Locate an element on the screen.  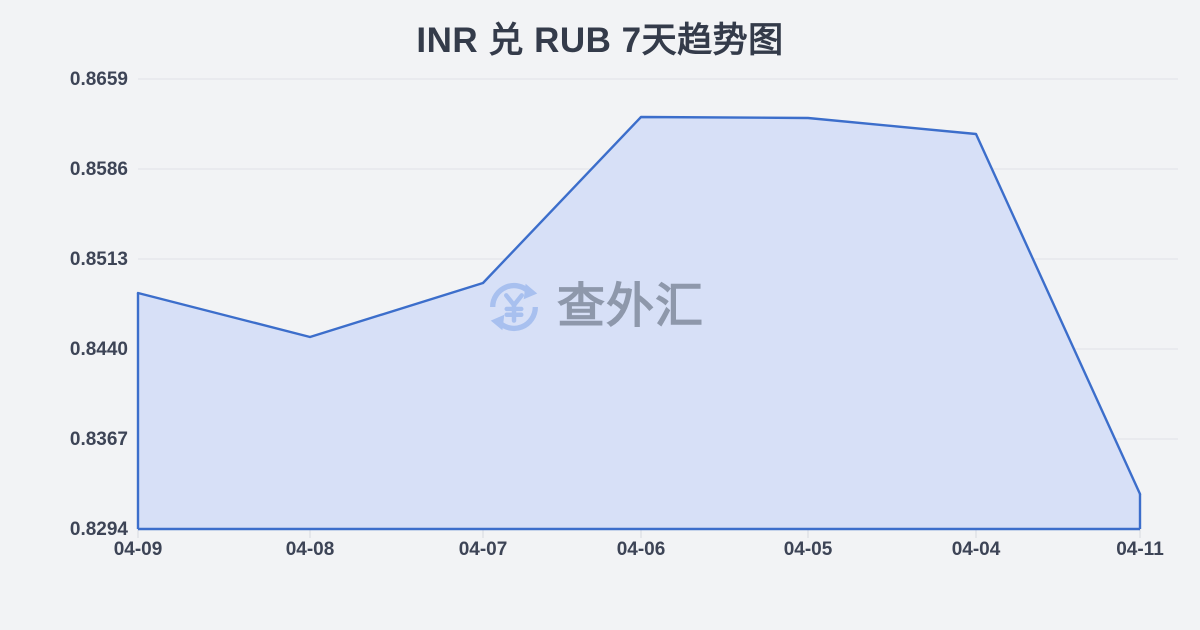
x-axis-tick-label: 04-09 is located at coordinates (138, 549).